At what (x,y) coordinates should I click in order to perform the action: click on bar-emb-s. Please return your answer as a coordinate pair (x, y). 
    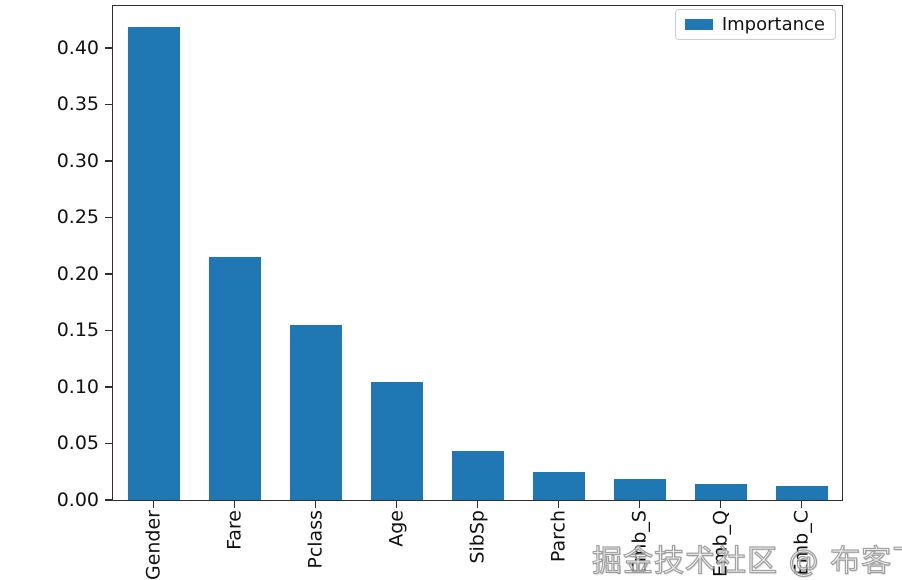
    Looking at the image, I should click on (639, 489).